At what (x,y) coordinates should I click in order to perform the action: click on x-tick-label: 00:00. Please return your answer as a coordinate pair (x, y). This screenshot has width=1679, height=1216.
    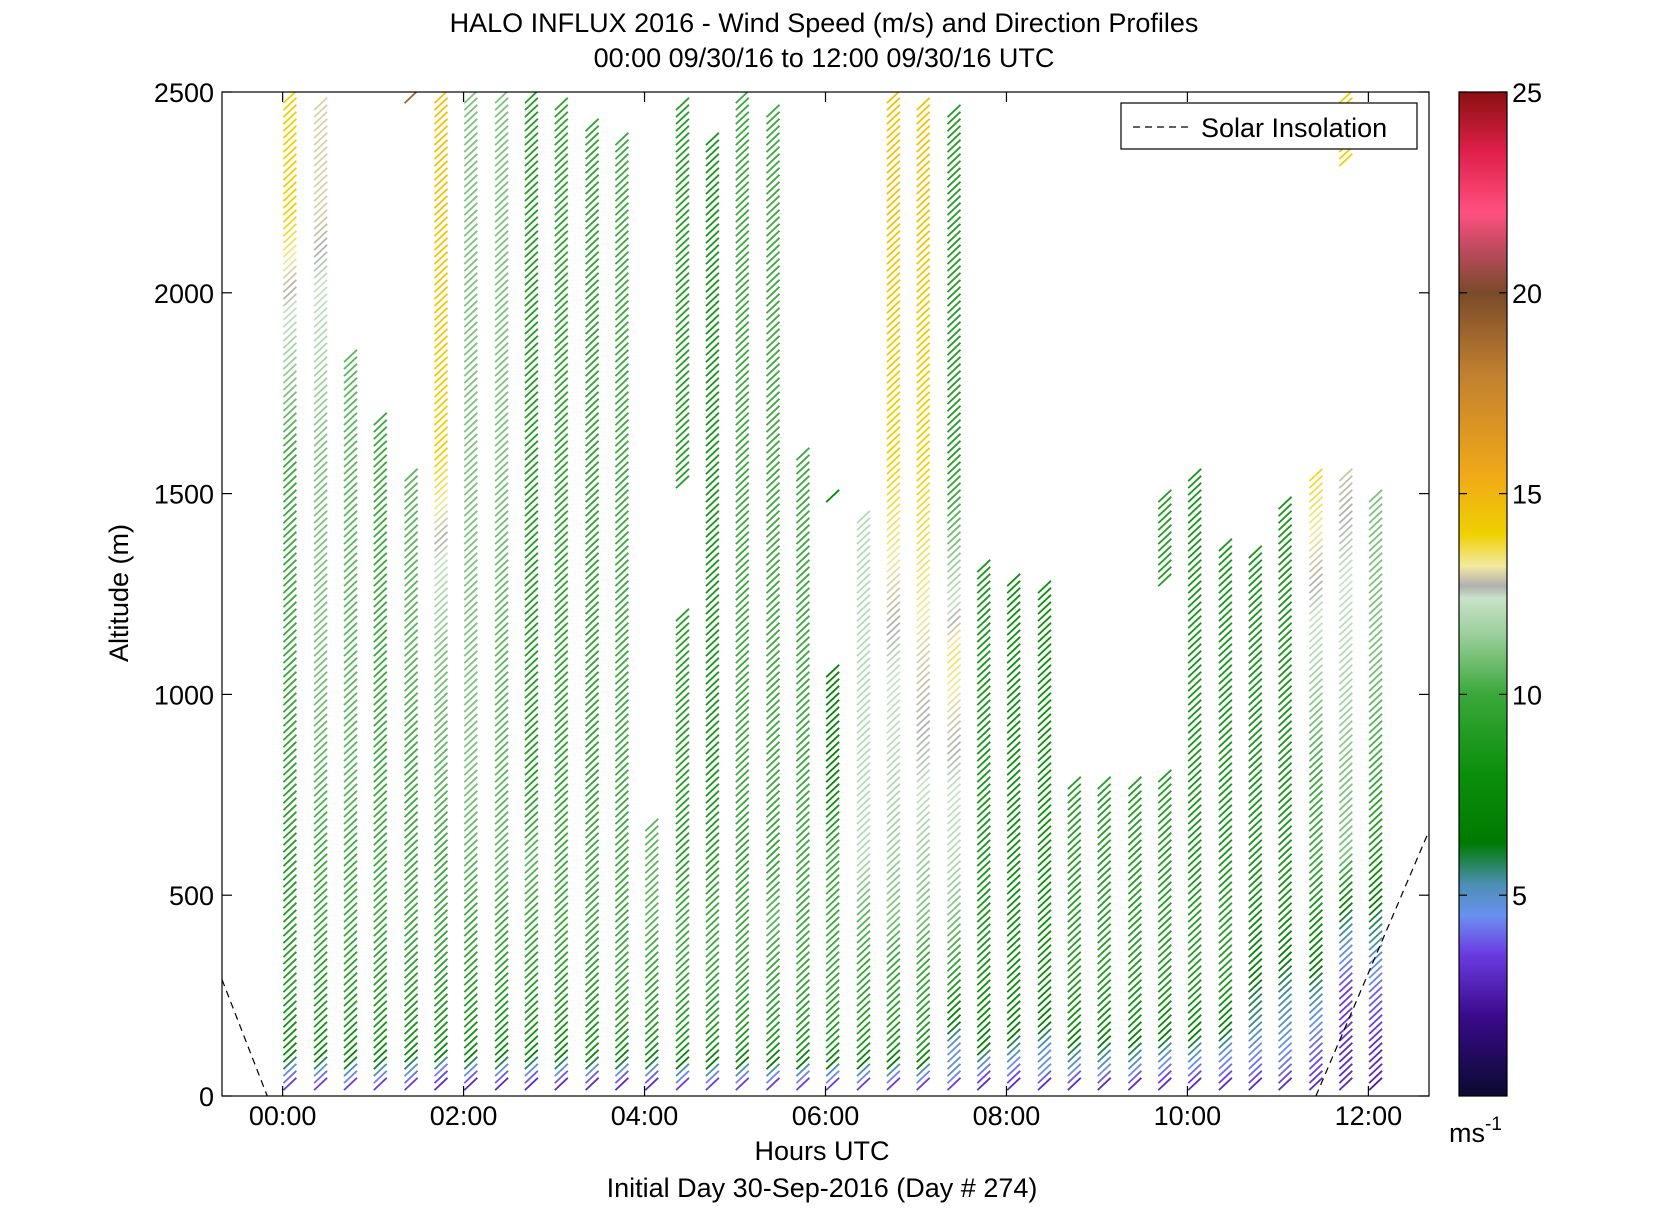
    Looking at the image, I should click on (283, 1116).